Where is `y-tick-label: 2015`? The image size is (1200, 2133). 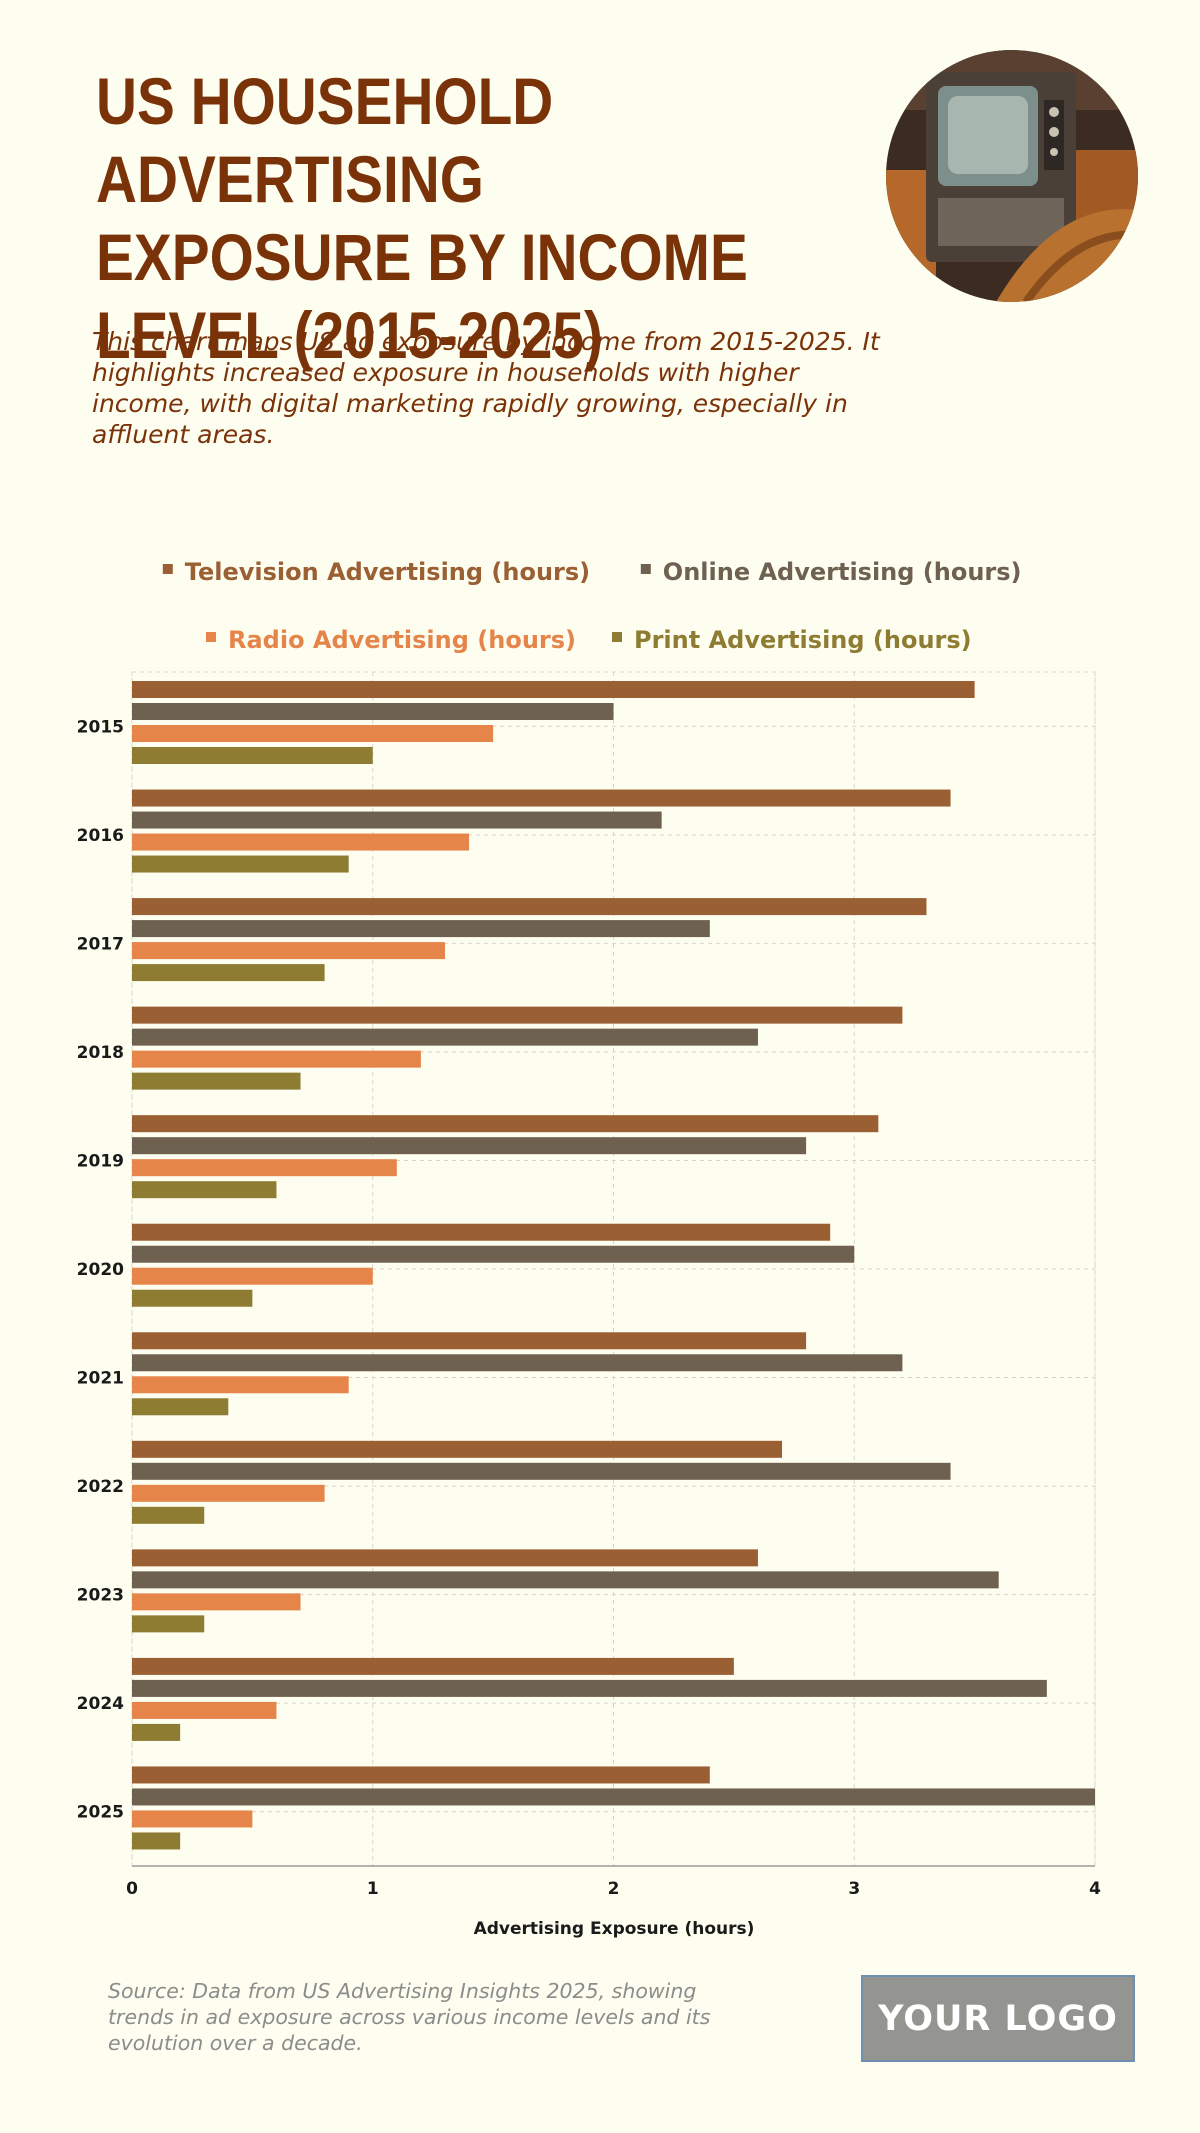
y-tick-label: 2015 is located at coordinates (100, 727).